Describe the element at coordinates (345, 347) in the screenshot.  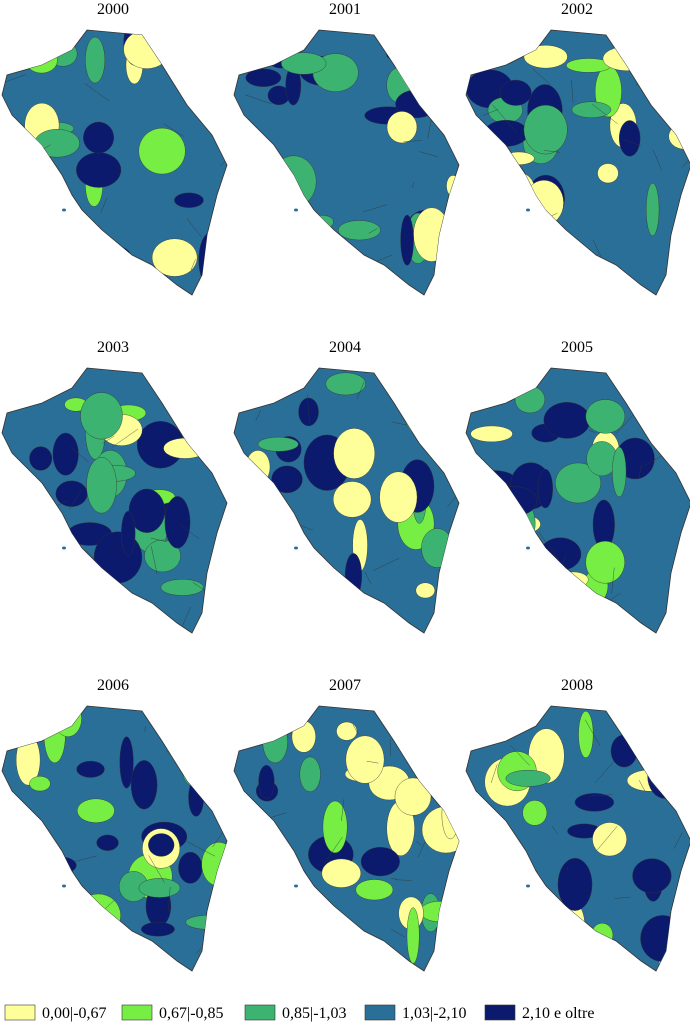
I see `map-title: 2004` at that location.